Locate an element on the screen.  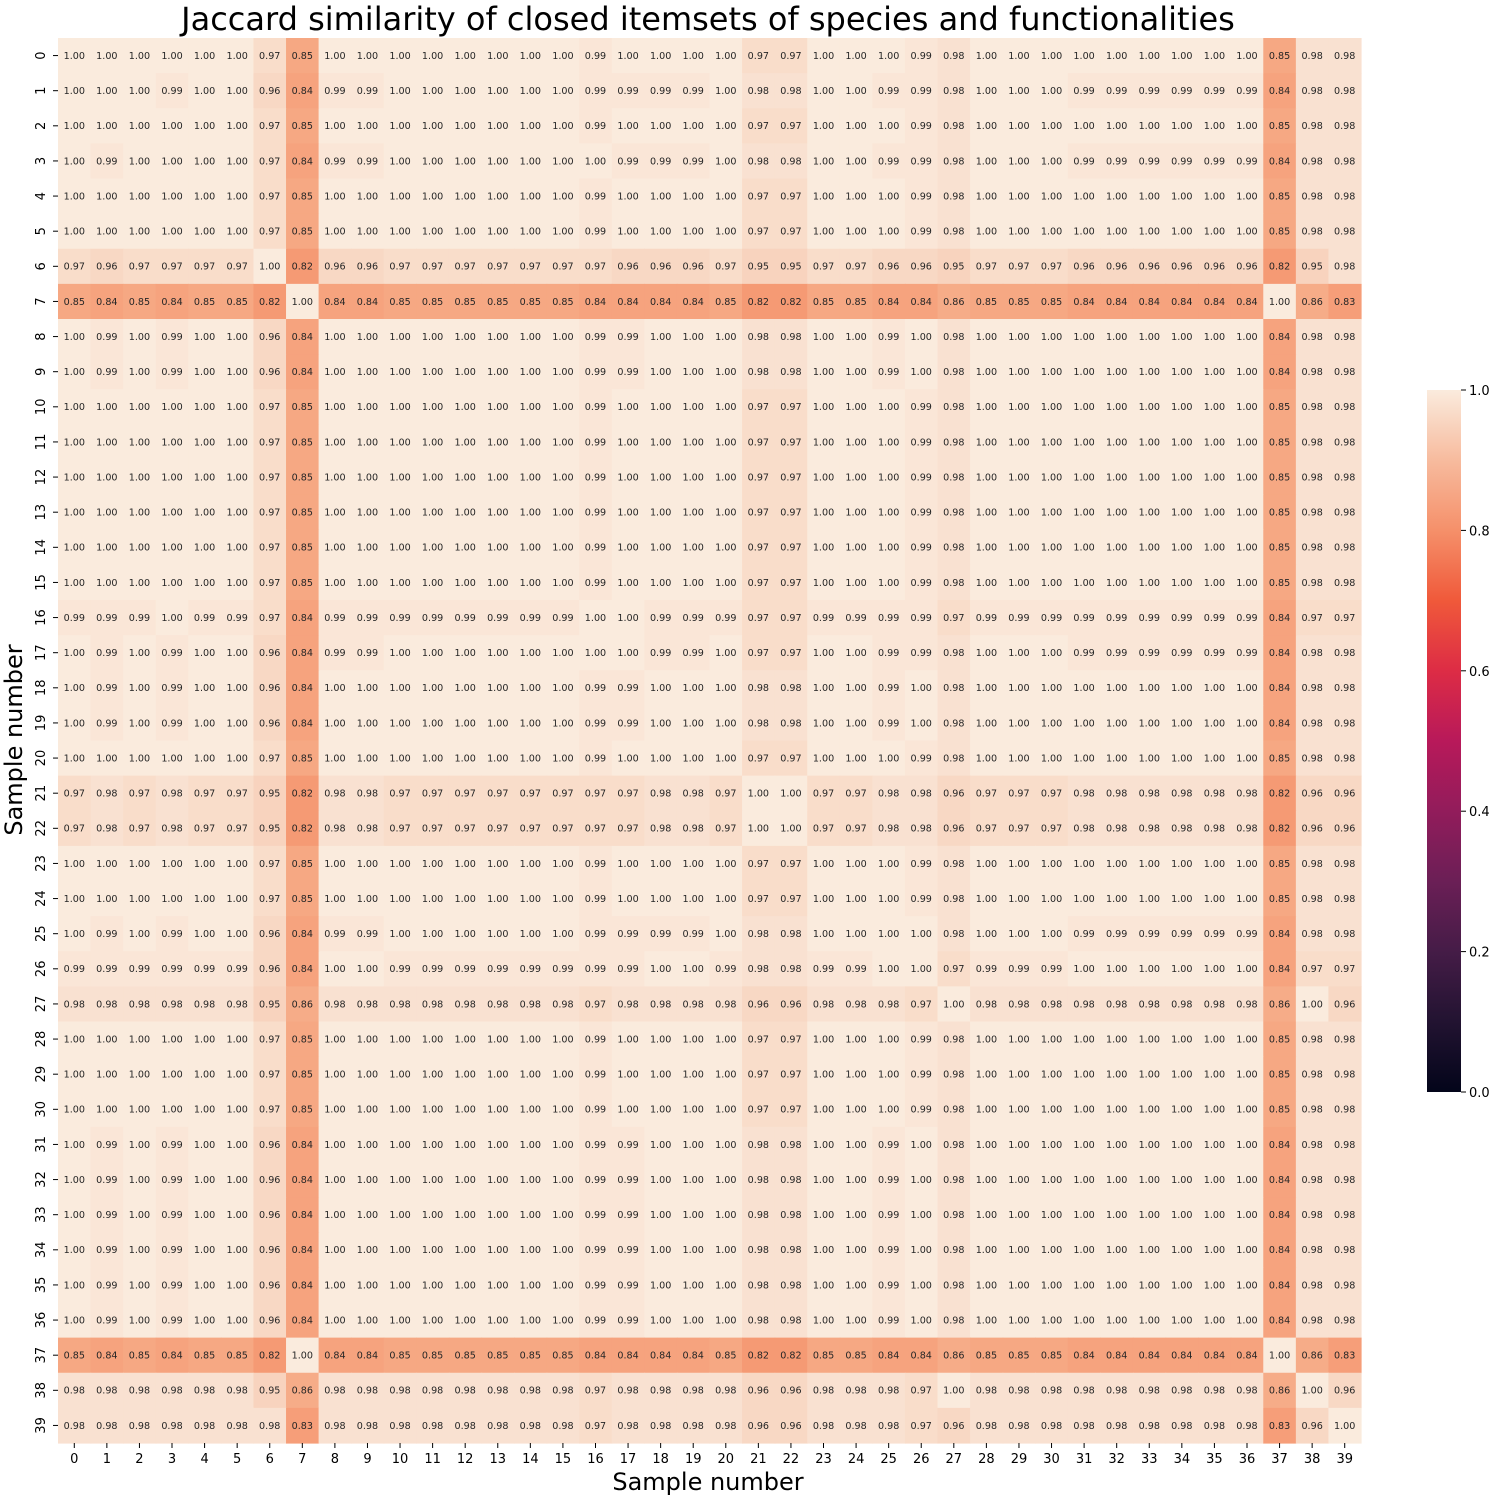
y-tick-label: 8 is located at coordinates (41, 336).